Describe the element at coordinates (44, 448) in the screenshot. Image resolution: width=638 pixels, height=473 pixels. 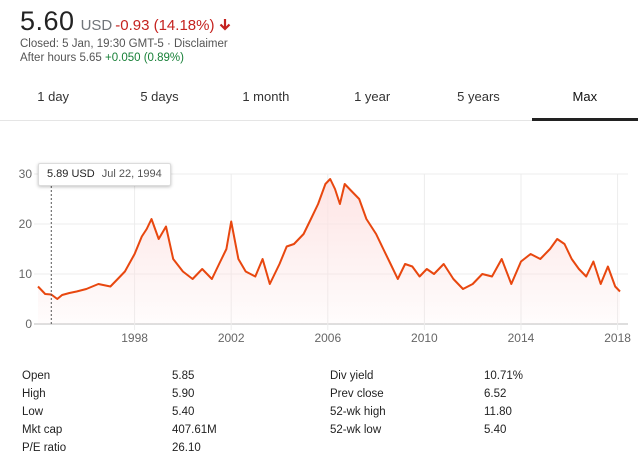
I see `stat-label: P/E ratio` at that location.